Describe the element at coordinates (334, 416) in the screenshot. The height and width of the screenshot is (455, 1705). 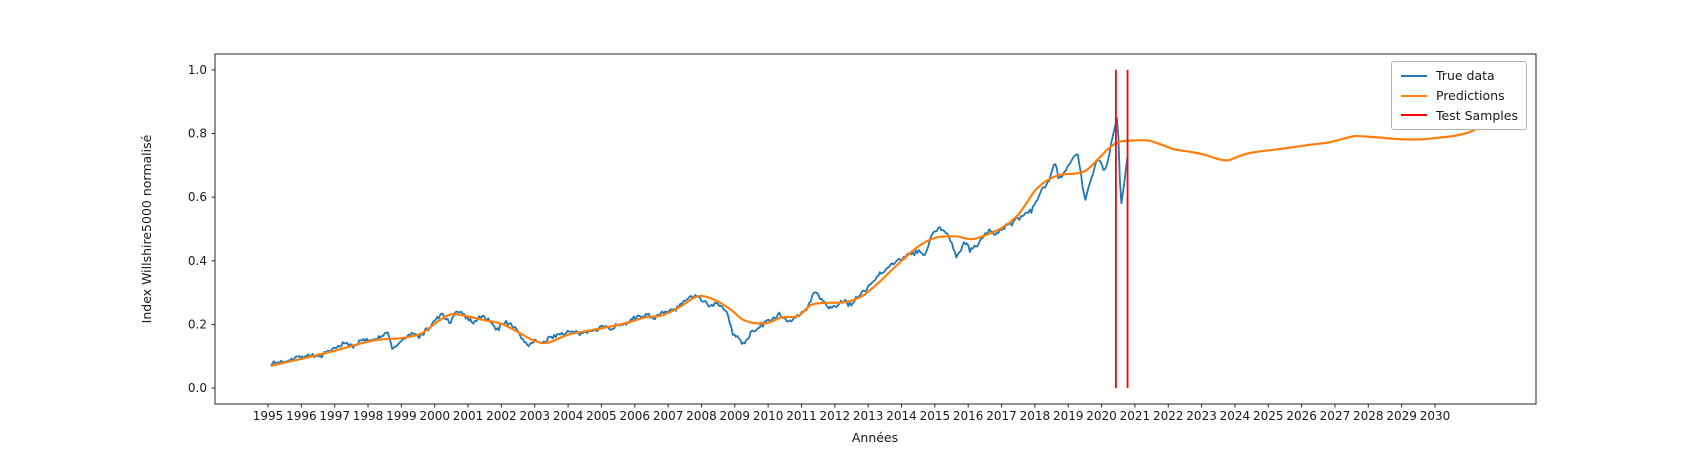
I see `x-tick-label: 1997` at that location.